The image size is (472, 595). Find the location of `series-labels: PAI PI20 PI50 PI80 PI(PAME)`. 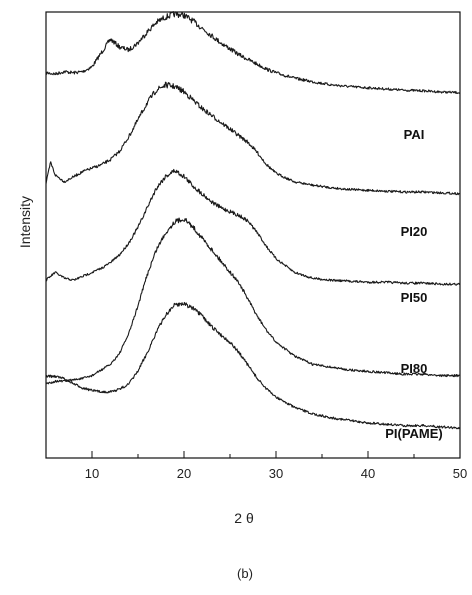

series-labels: PAI PI20 PI50 PI80 PI(PAME) is located at coordinates (414, 284).